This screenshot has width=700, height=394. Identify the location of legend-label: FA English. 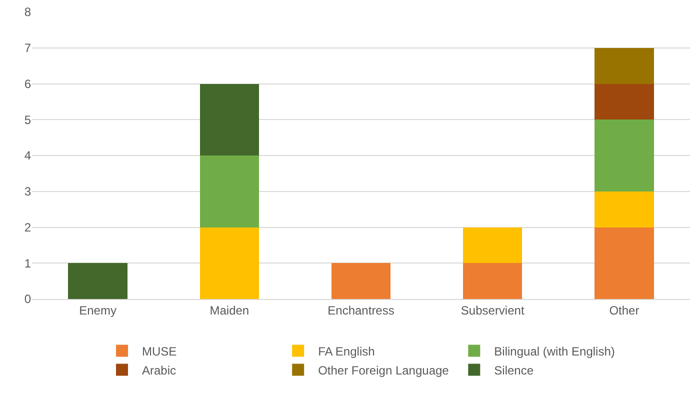
(346, 351).